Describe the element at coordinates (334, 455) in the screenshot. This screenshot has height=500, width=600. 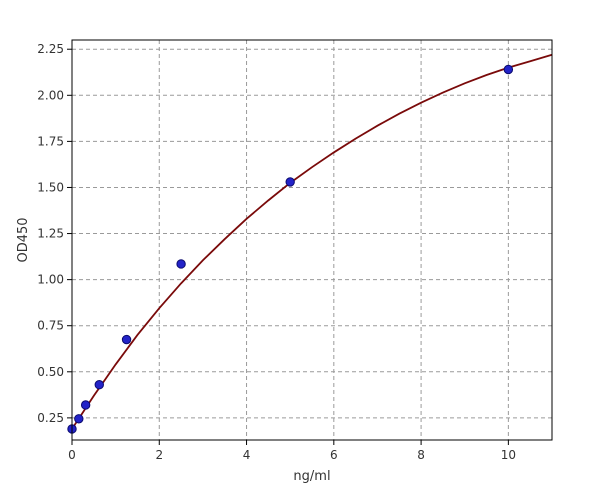
I see `x-tick-label: 6` at that location.